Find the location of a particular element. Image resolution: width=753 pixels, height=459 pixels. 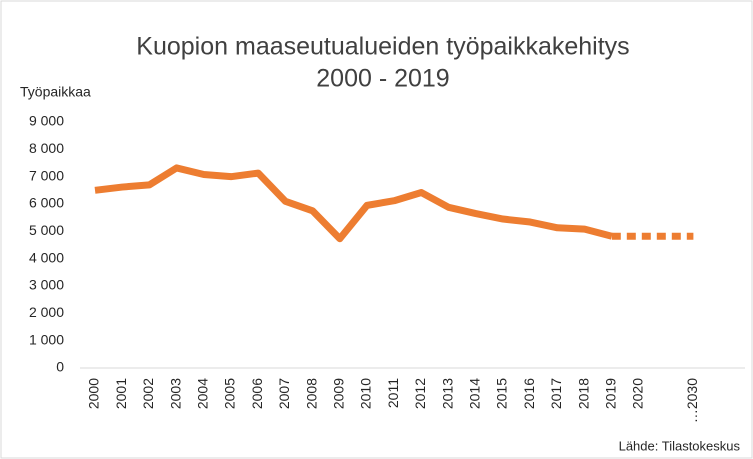

x-tick-label: 2013 is located at coordinates (447, 393).